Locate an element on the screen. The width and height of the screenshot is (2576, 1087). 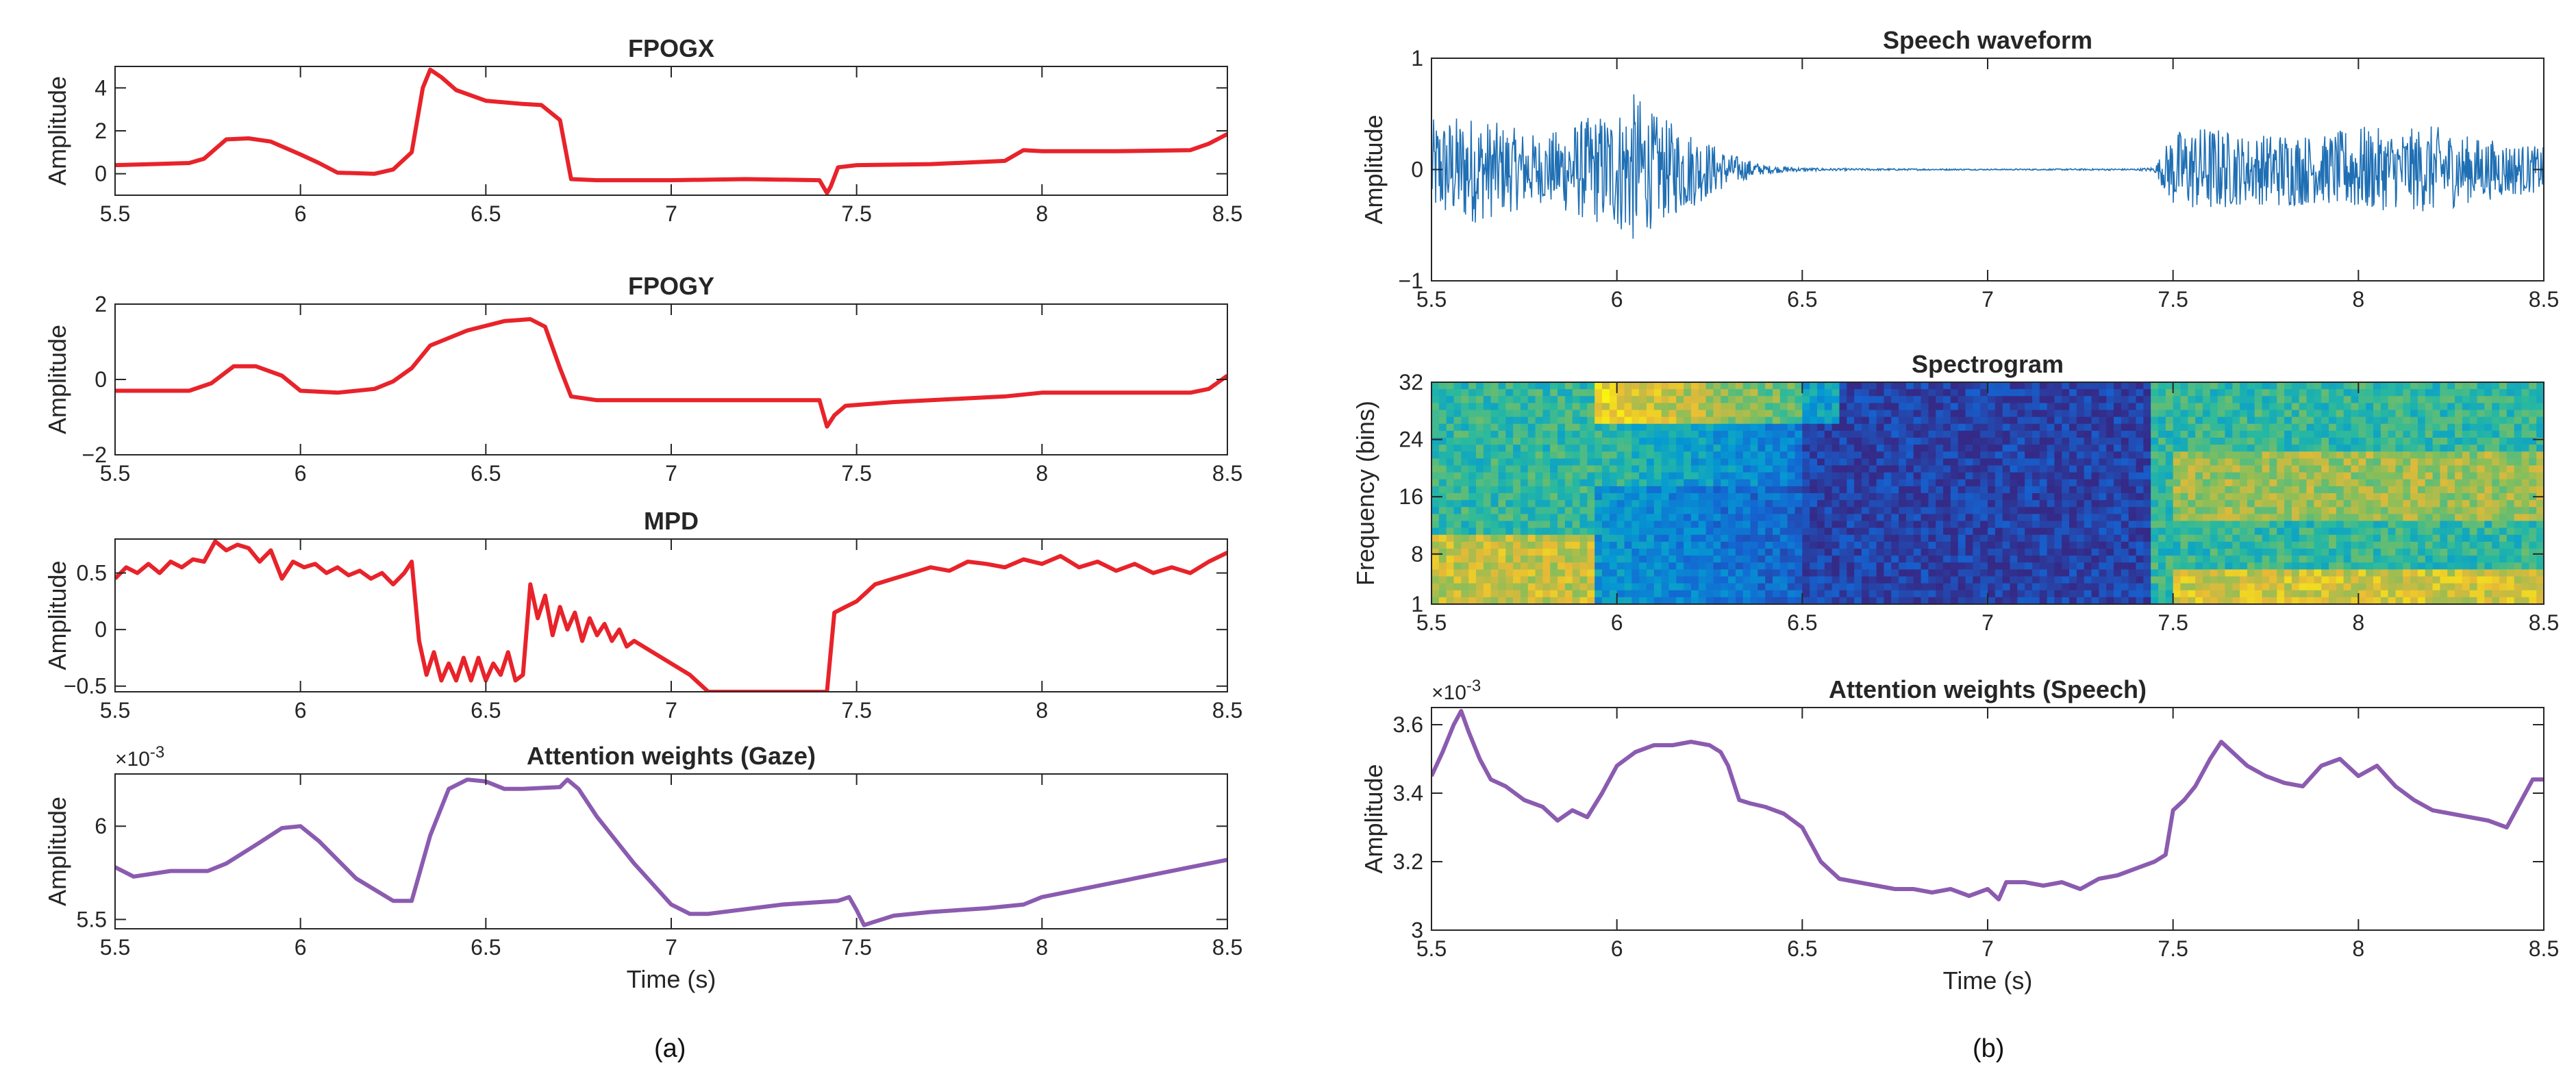
att_gaze-ytick-label: 6 is located at coordinates (101, 826).